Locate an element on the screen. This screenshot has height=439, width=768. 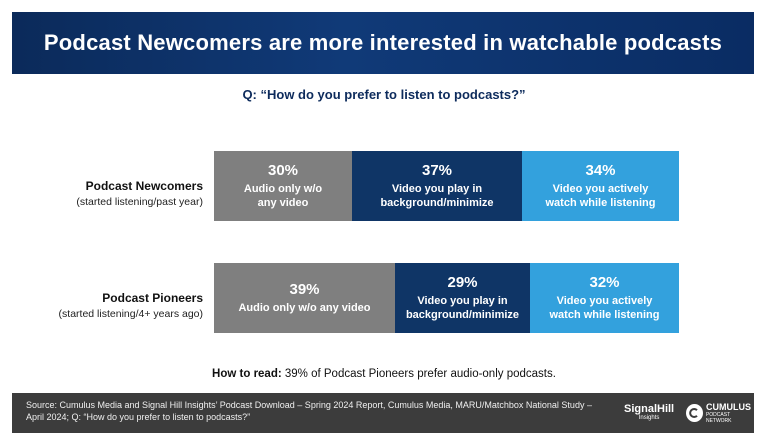
signal-hill-logo-tag: Insights is located at coordinates (649, 418).